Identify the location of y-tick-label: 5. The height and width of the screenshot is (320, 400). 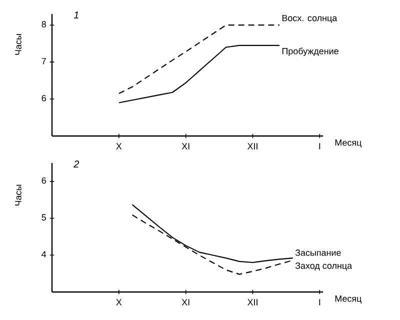
(44, 217).